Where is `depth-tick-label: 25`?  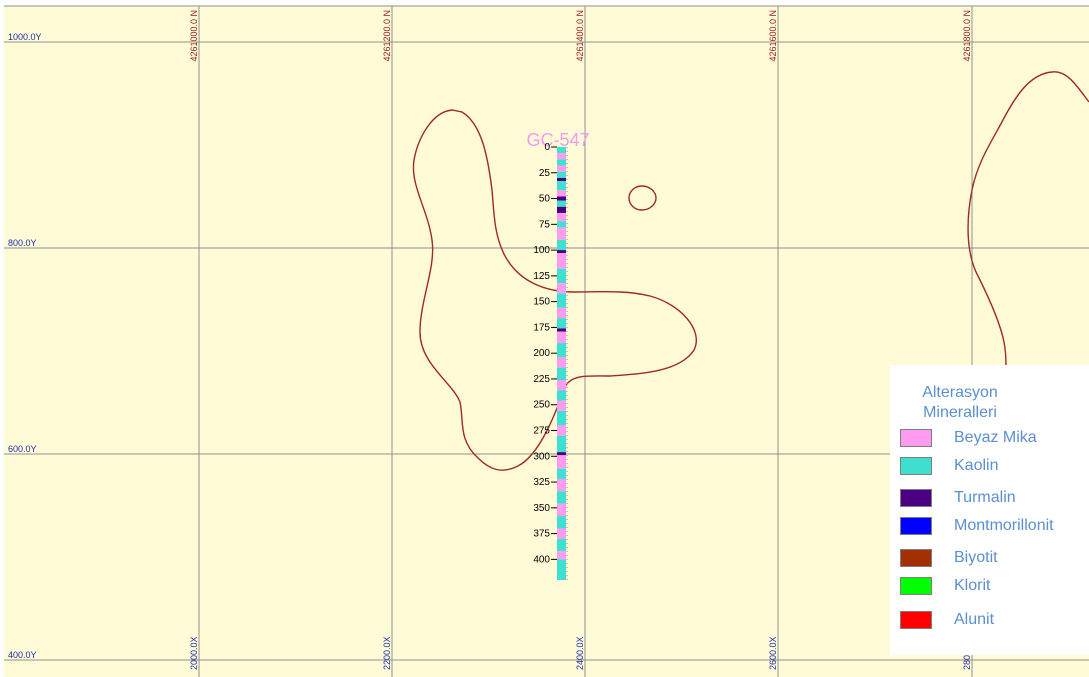
depth-tick-label: 25 is located at coordinates (545, 173).